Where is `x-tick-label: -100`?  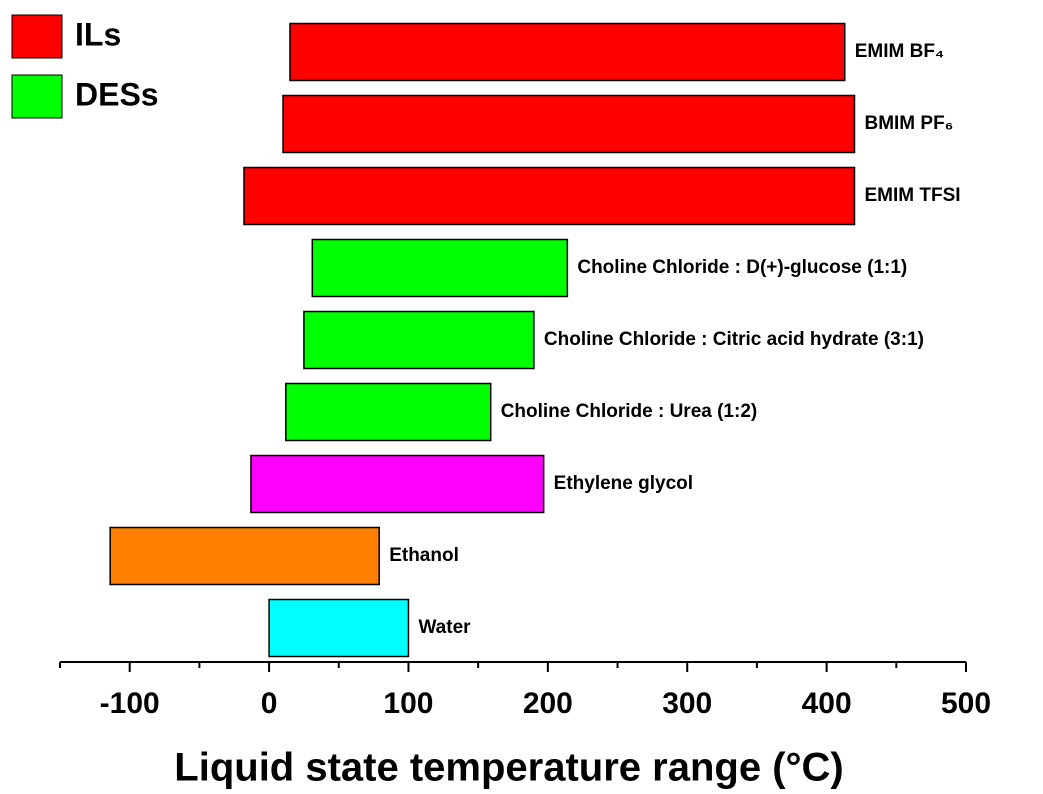
x-tick-label: -100 is located at coordinates (130, 703).